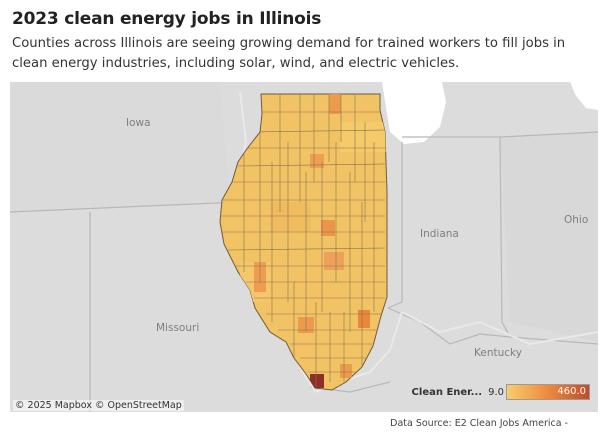 This screenshot has width=602, height=434. Describe the element at coordinates (138, 123) in the screenshot. I see `label-iowa: Iowa` at that location.